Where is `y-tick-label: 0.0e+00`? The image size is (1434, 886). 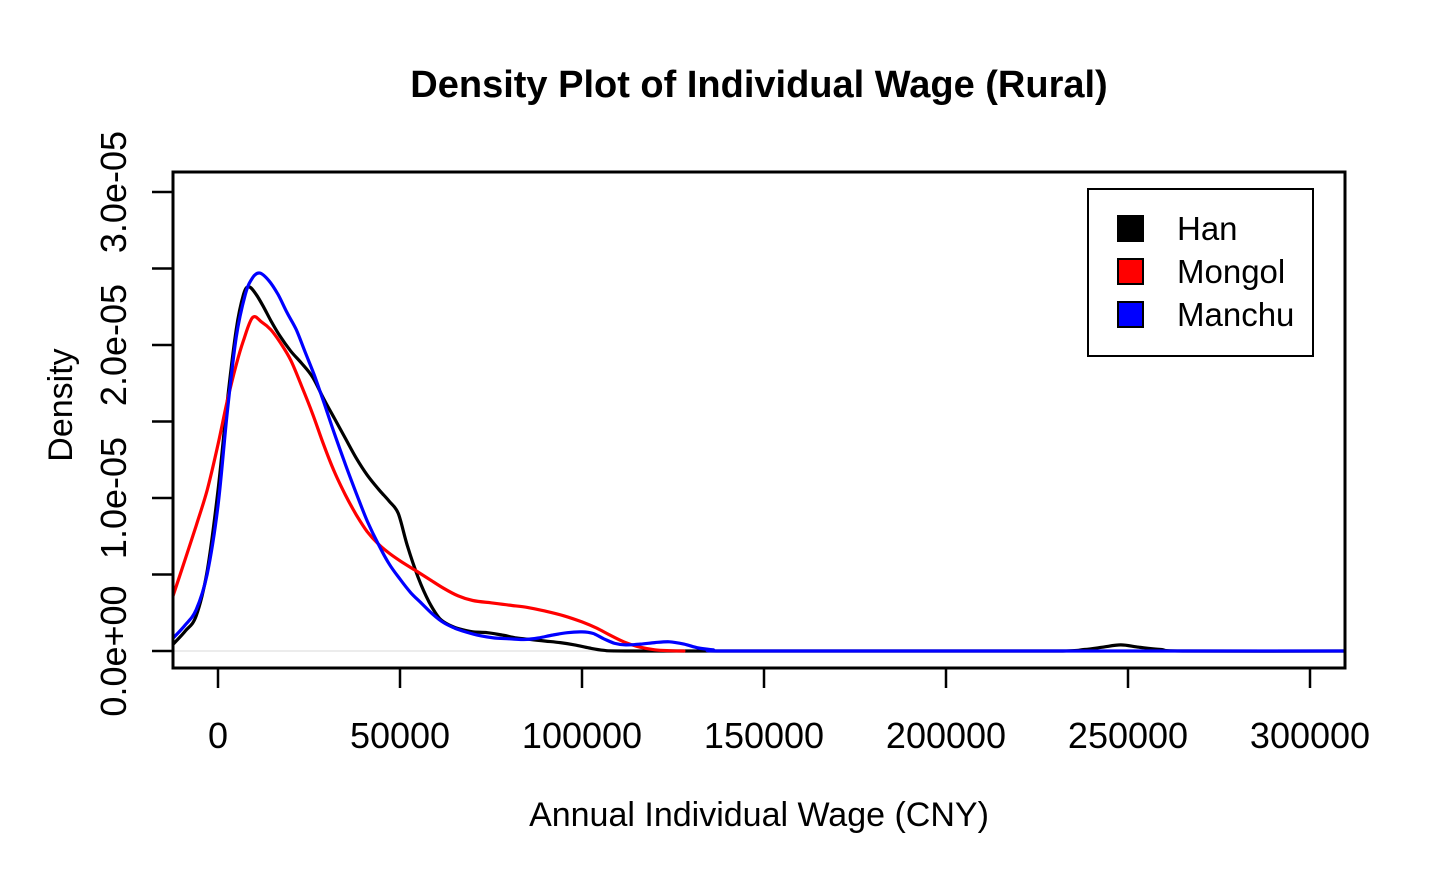 y-tick-label: 0.0e+00 is located at coordinates (113, 650).